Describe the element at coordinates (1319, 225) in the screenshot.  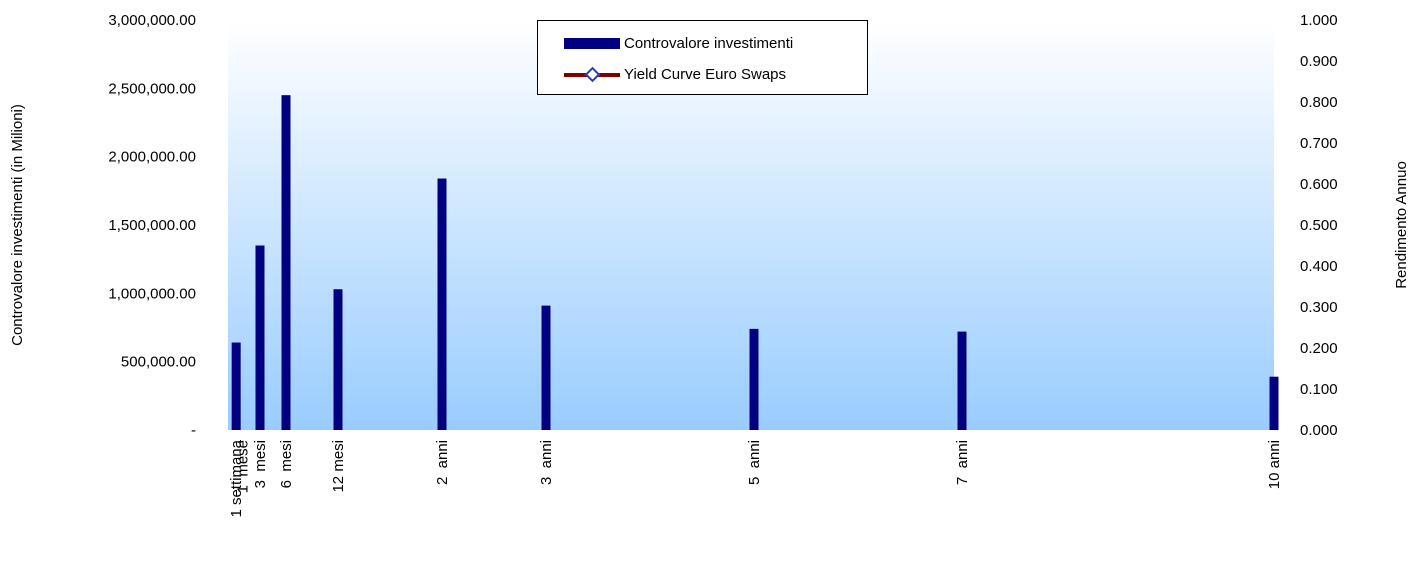
I see `y2-tick-label: 0.500` at that location.